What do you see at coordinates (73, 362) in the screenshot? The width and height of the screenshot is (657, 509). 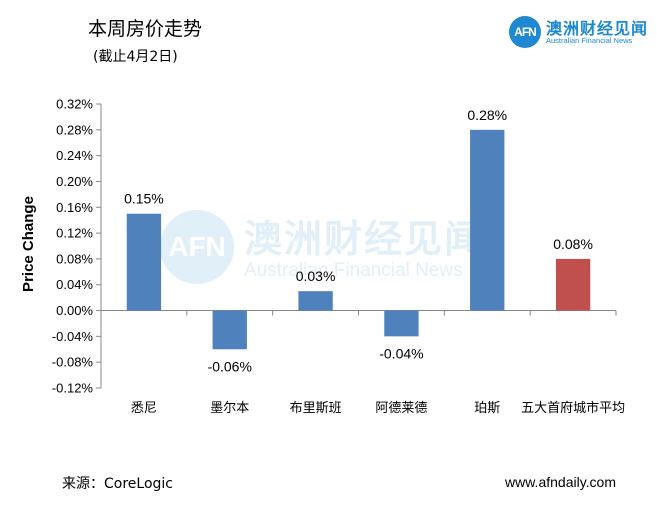 I see `y-tick-label: -0.08%` at bounding box center [73, 362].